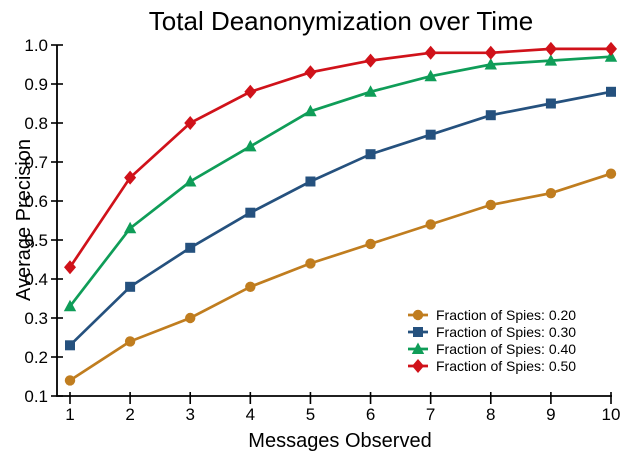  Describe the element at coordinates (250, 414) in the screenshot. I see `x-tick-label: 4` at that location.